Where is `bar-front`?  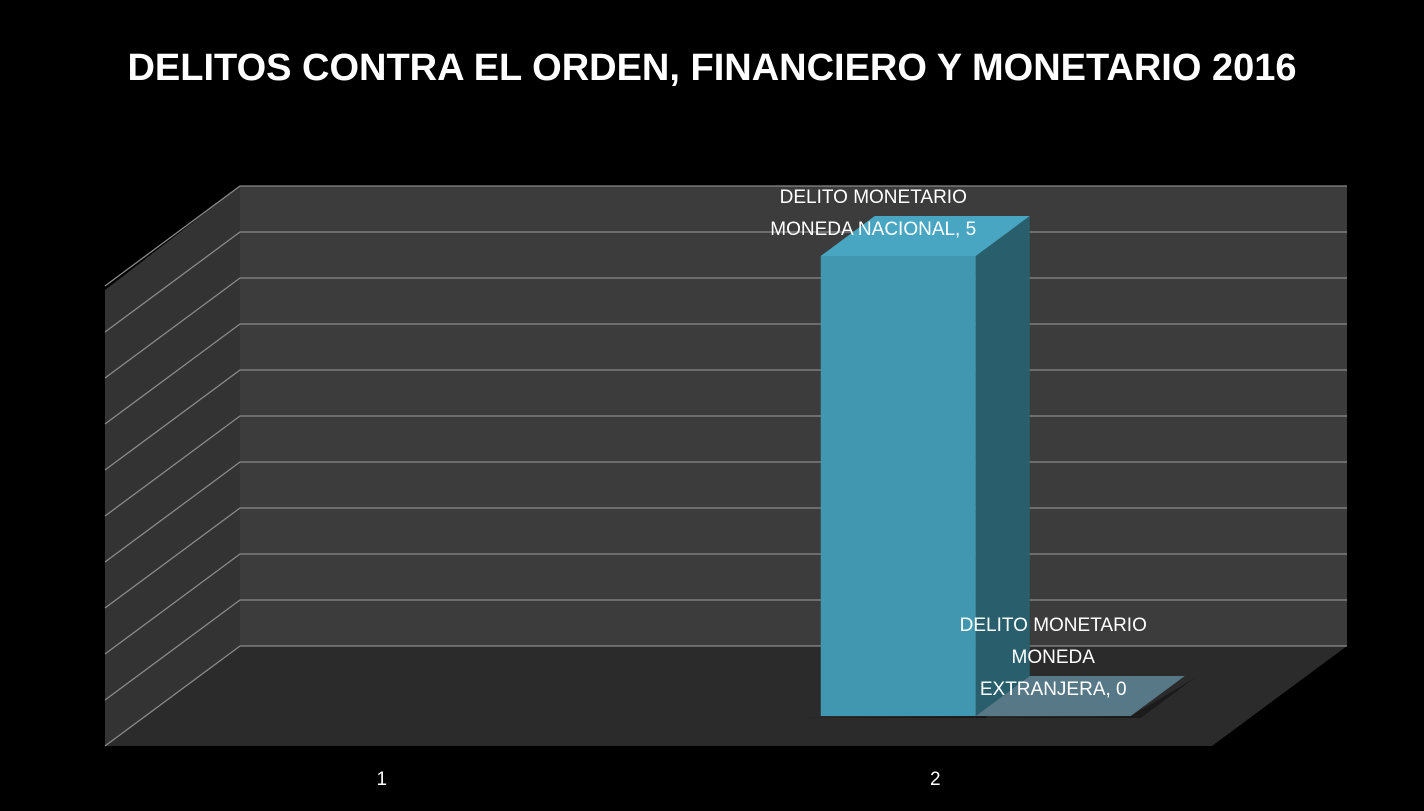
bar-front is located at coordinates (898, 486).